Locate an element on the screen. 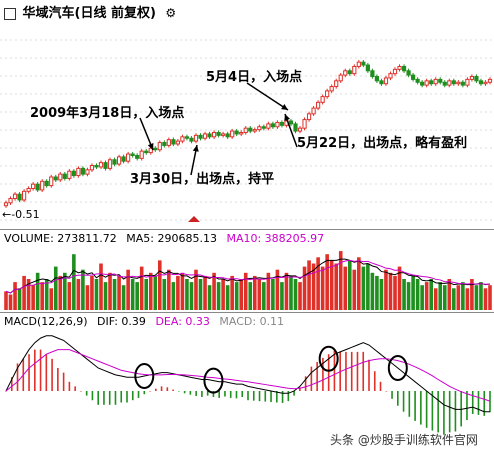 The height and width of the screenshot is (453, 494). chart-icon is located at coordinates (10, 14).